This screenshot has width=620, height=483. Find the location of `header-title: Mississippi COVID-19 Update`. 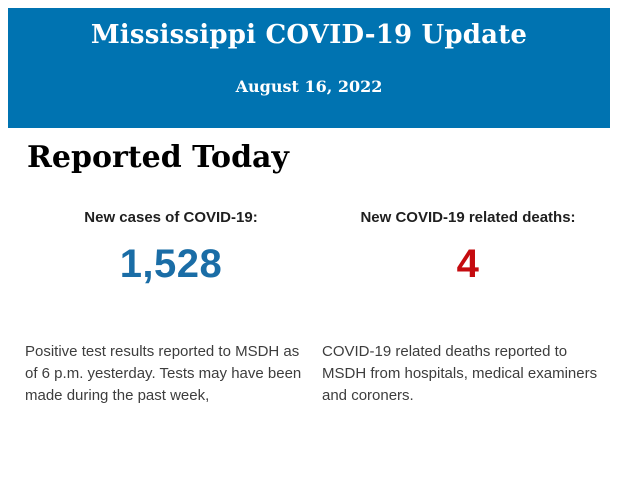

header-title: Mississippi COVID-19 Update is located at coordinates (309, 35).